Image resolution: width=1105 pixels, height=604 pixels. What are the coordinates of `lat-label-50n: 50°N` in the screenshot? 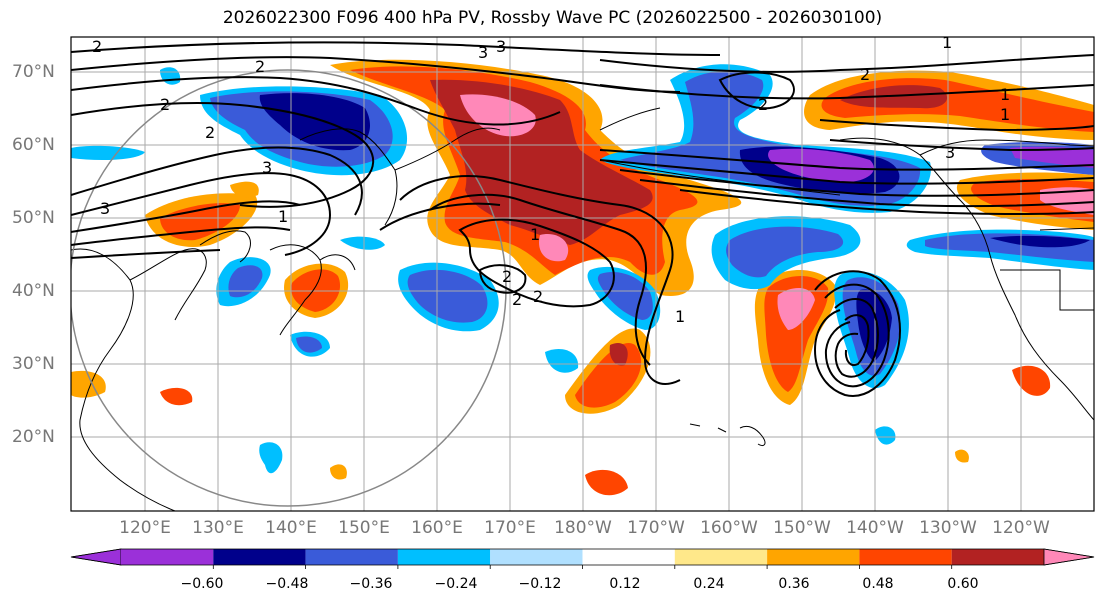 It's located at (33, 218).